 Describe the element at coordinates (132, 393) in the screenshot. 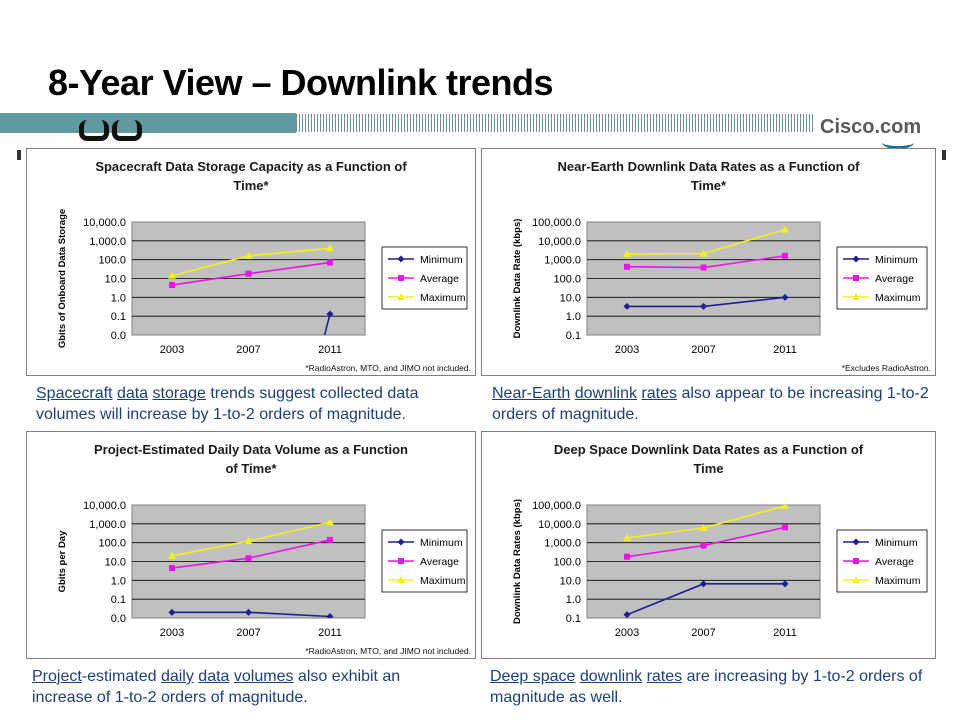

I see `caption-text: data` at that location.